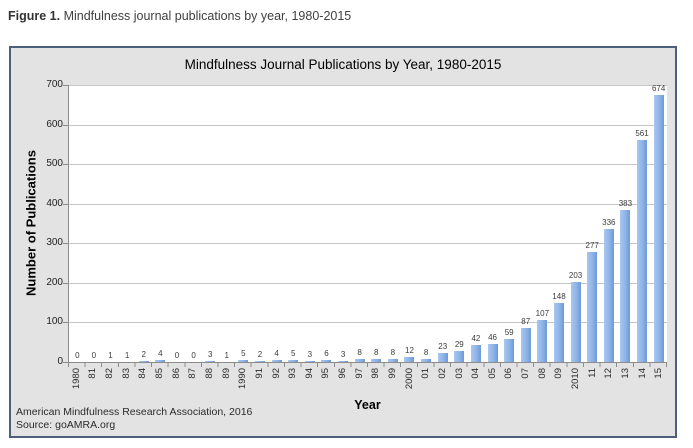  I want to click on x-tick-label-text: 83, so click(126, 373).